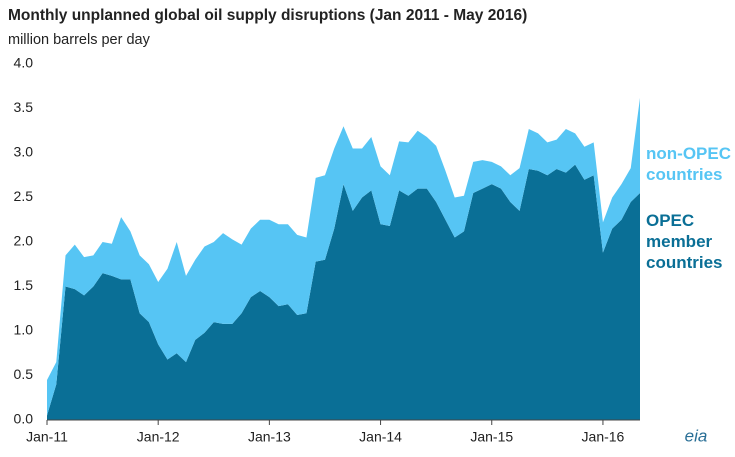  Describe the element at coordinates (47, 437) in the screenshot. I see `x-tick-label: Jan-11` at that location.